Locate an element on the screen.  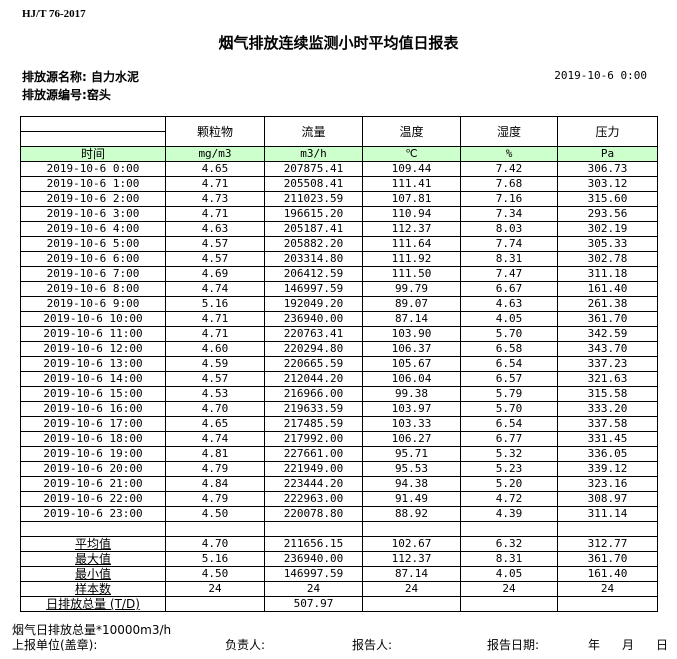
standard-code: HJ/T 76-2017 is located at coordinates (54, 14).